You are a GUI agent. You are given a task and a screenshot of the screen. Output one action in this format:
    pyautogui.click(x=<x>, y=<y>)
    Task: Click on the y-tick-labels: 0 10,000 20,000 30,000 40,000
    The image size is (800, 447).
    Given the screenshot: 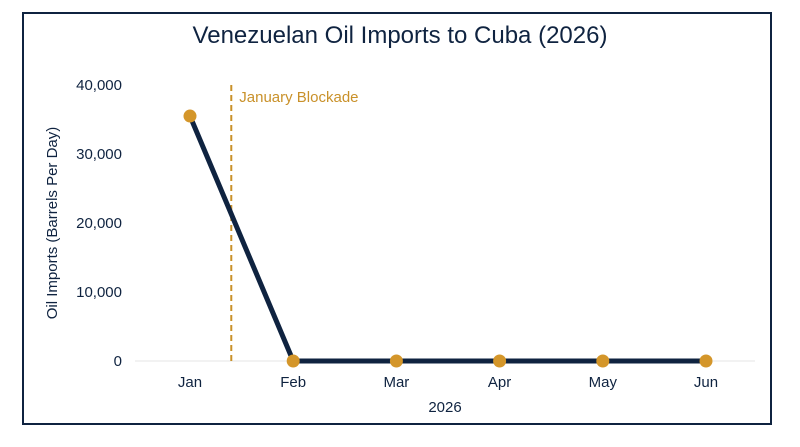 What is the action you would take?
    pyautogui.click(x=99, y=223)
    